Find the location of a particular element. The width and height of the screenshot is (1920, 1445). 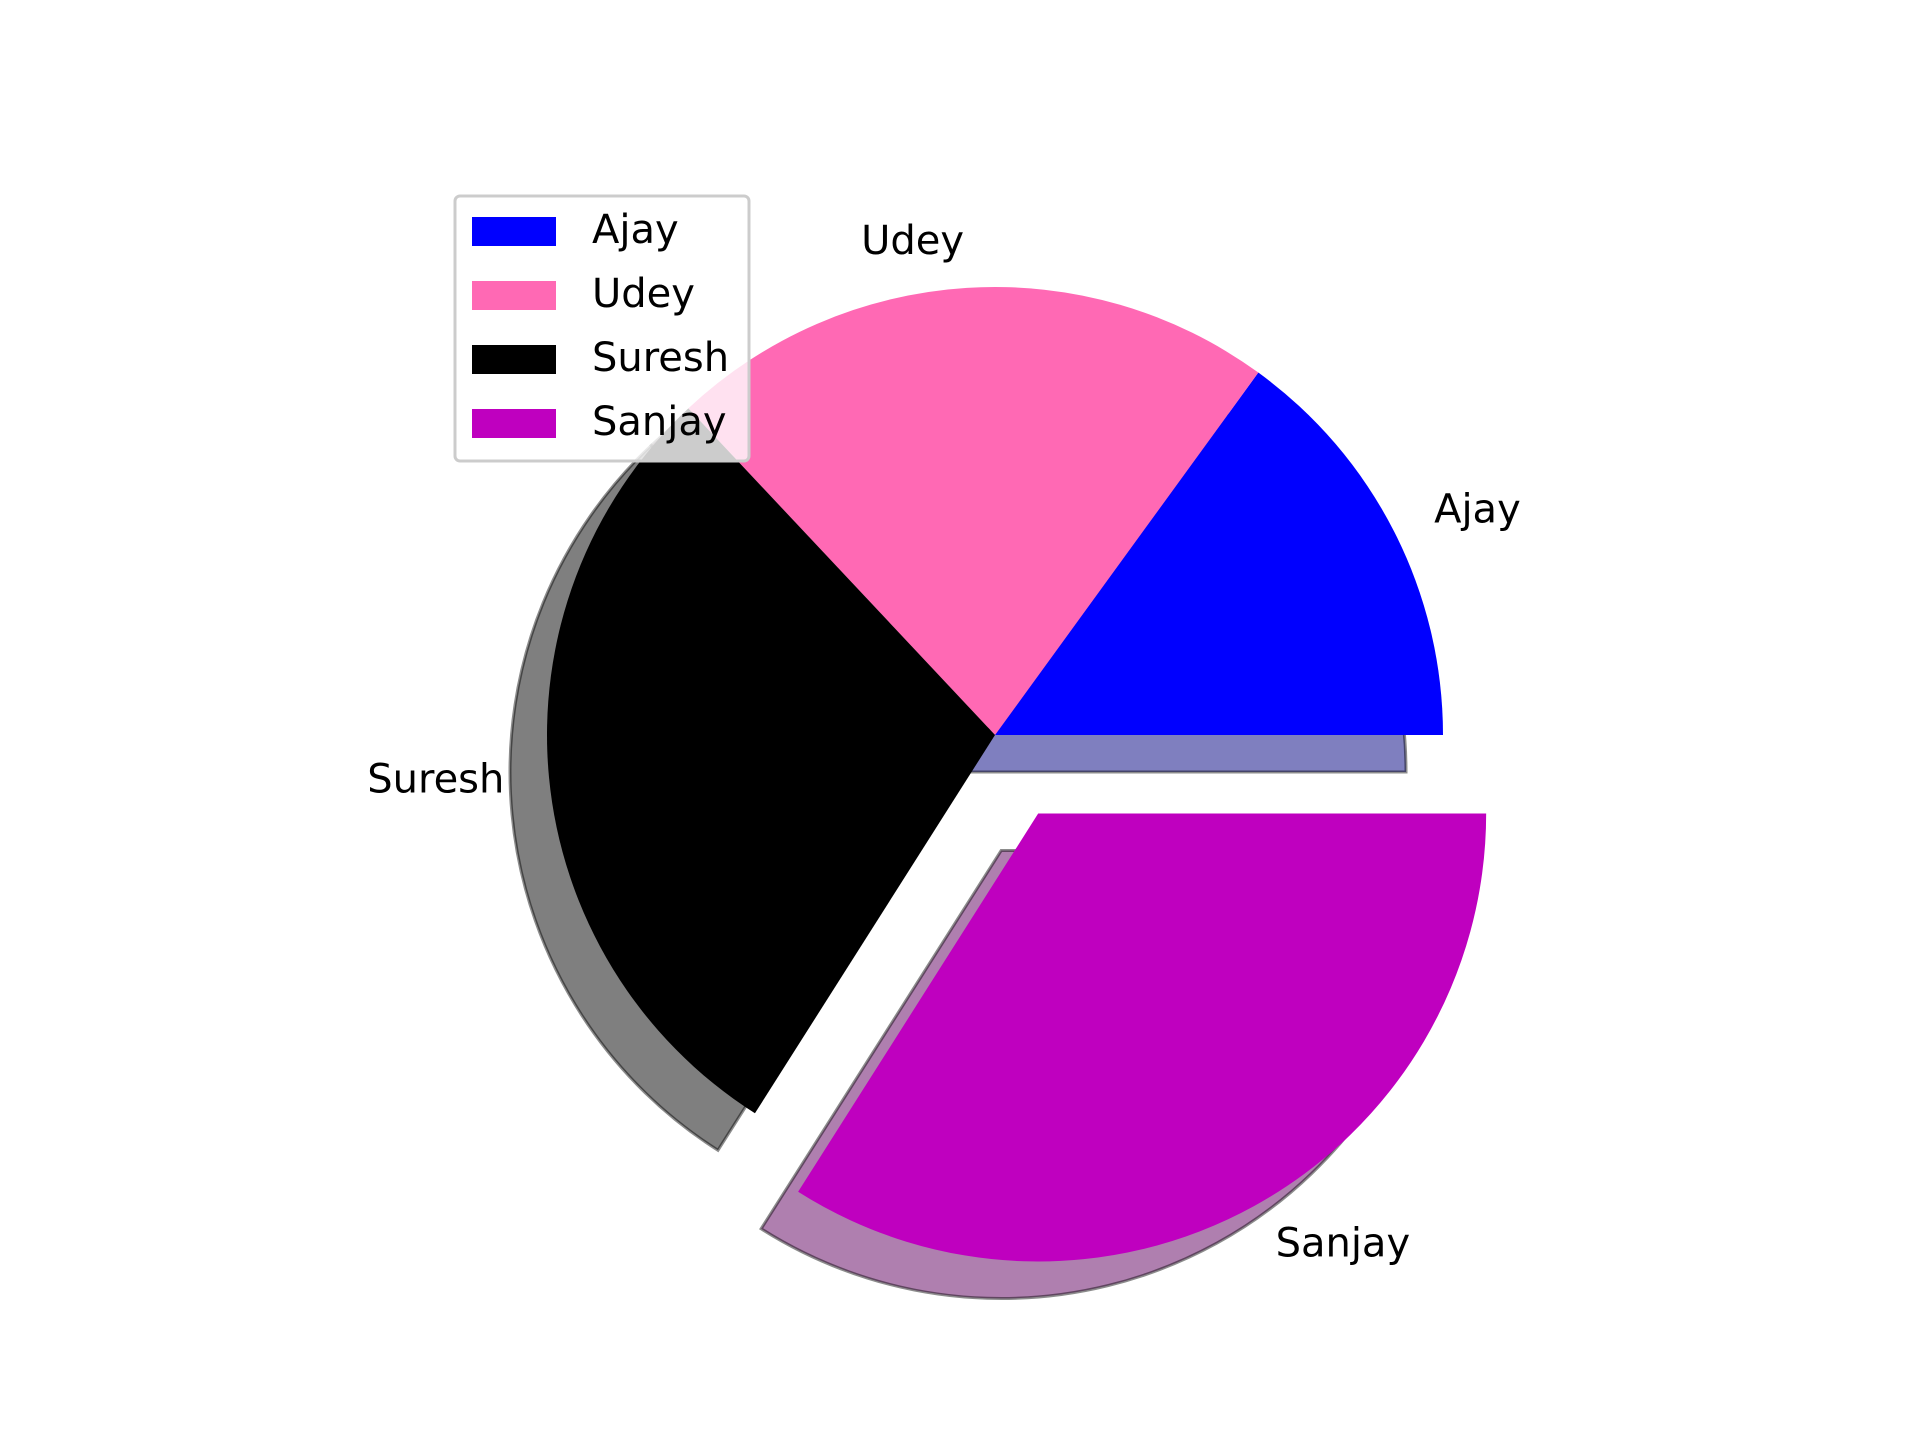

legend: Ajay Udey Suresh Sanjay is located at coordinates (602, 328).